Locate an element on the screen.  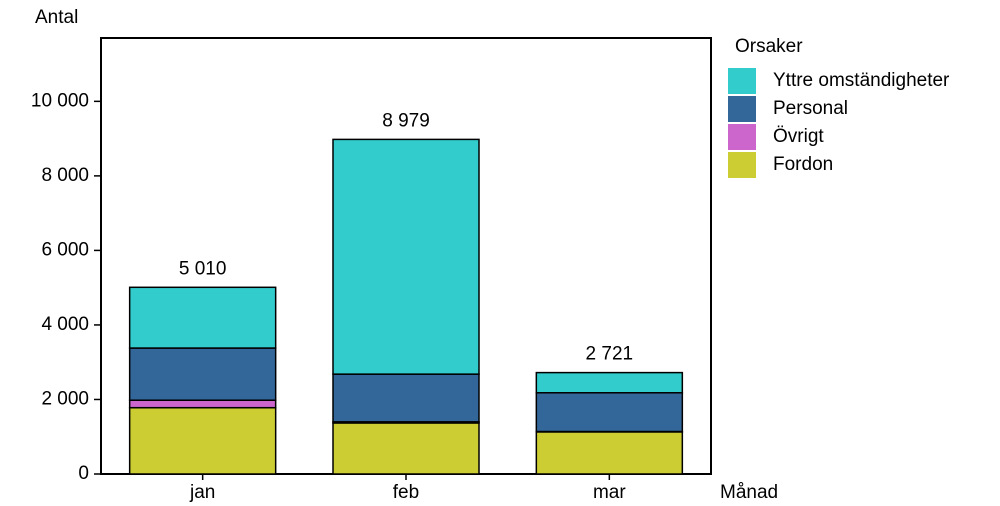
total-label: 8 979 is located at coordinates (406, 120).